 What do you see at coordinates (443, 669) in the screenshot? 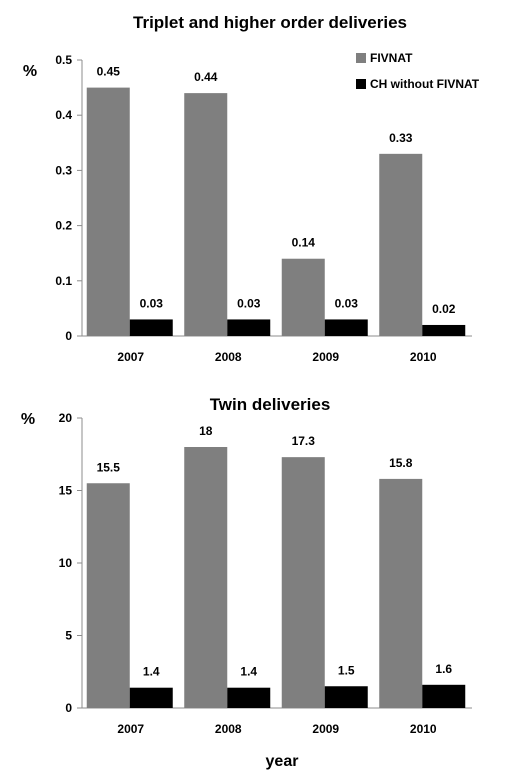
I see `data-label: 1.6` at bounding box center [443, 669].